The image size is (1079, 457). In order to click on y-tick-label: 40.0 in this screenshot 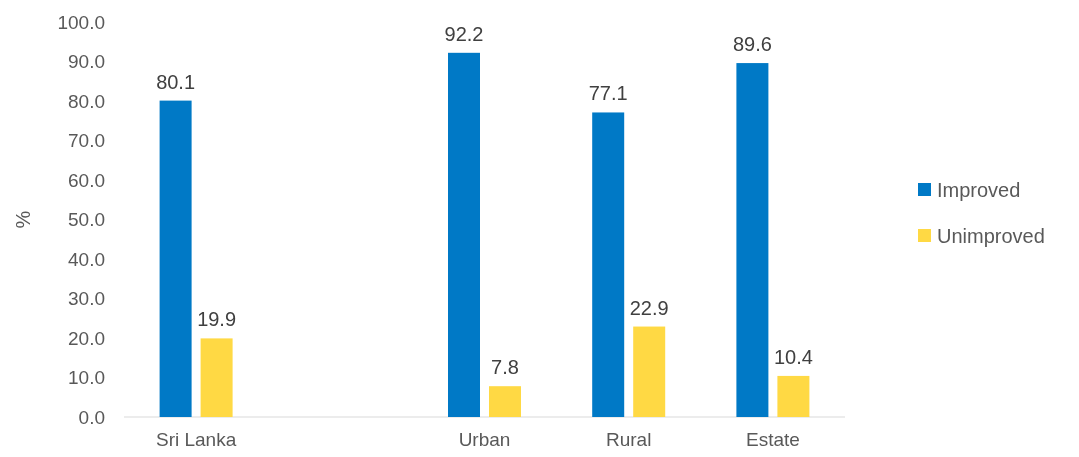, I will do `click(86, 259)`.